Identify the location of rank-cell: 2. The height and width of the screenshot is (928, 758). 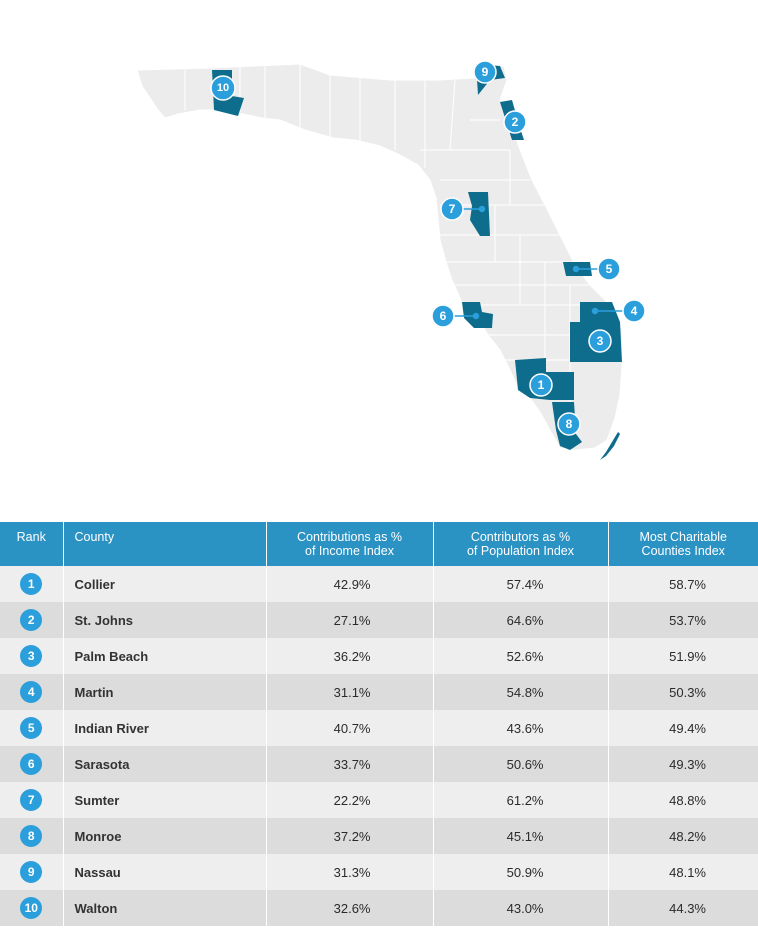
(31, 620).